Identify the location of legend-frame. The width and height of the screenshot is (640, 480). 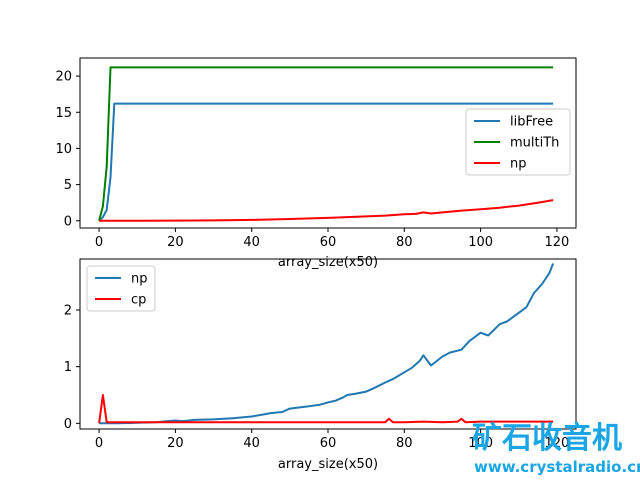
(518, 142).